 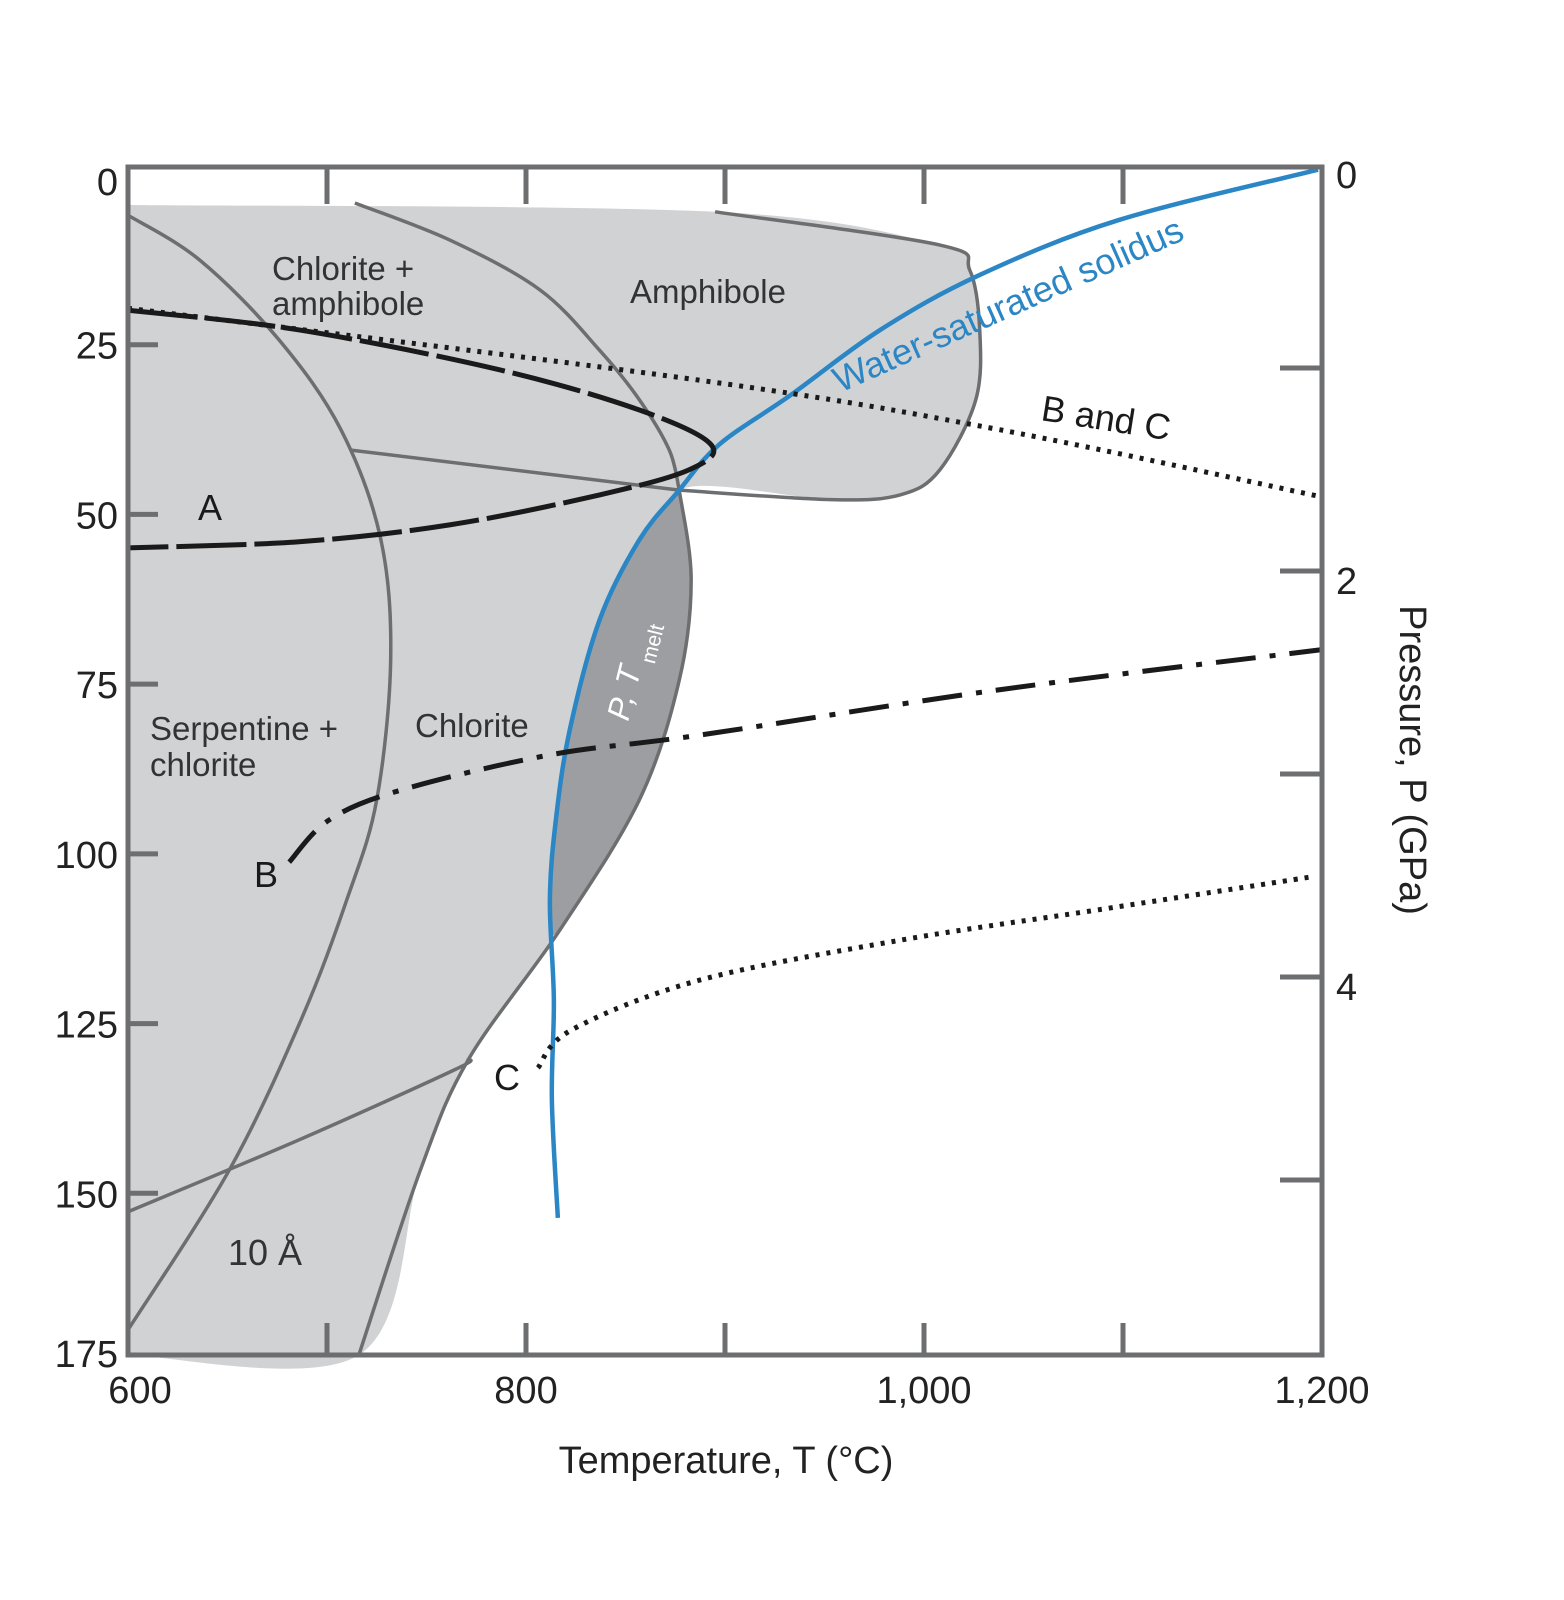 What do you see at coordinates (1321, 1391) in the screenshot?
I see `x-tick-label: 1,200` at bounding box center [1321, 1391].